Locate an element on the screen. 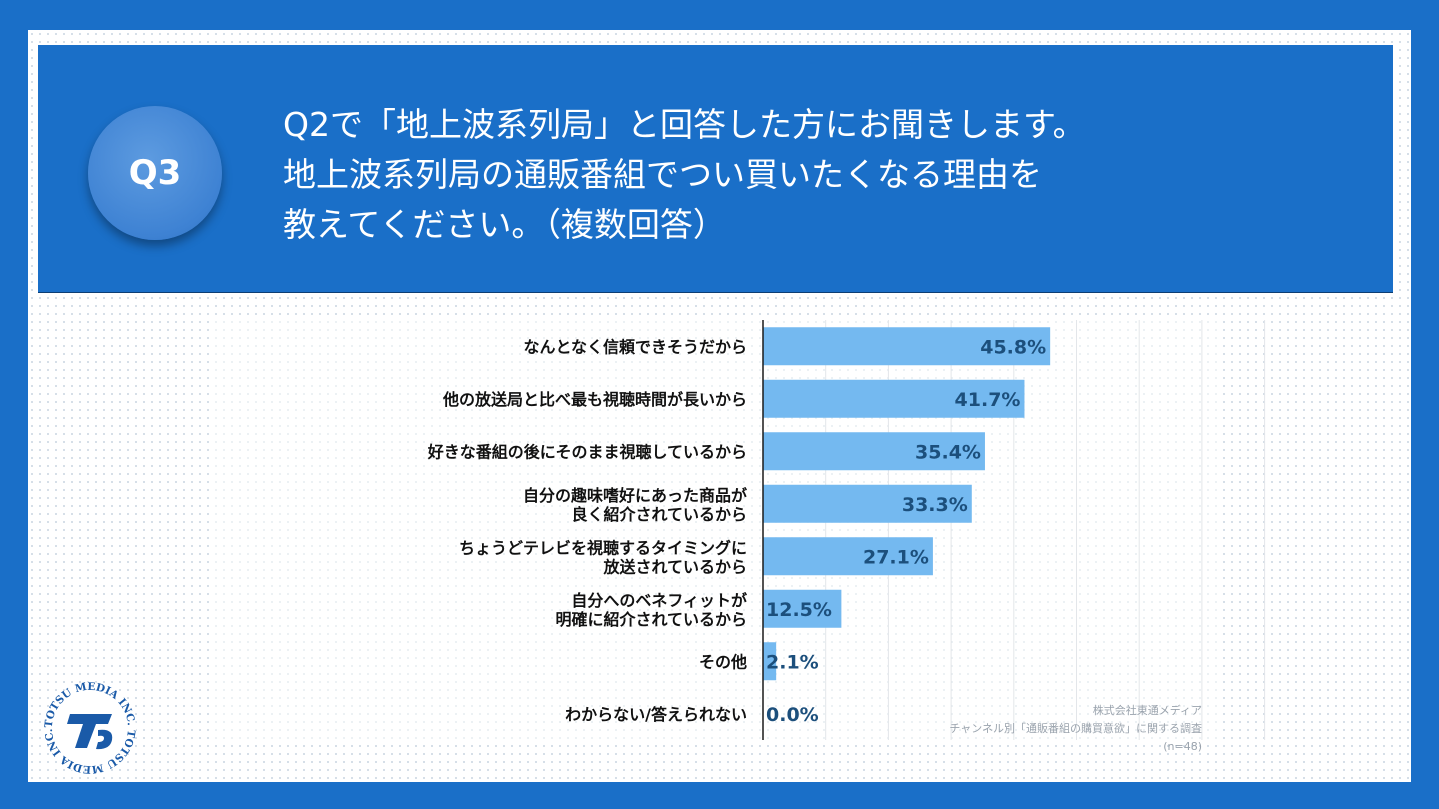 This screenshot has height=809, width=1439. question-line-3: 教えてください。（複数回答） is located at coordinates (504, 224).